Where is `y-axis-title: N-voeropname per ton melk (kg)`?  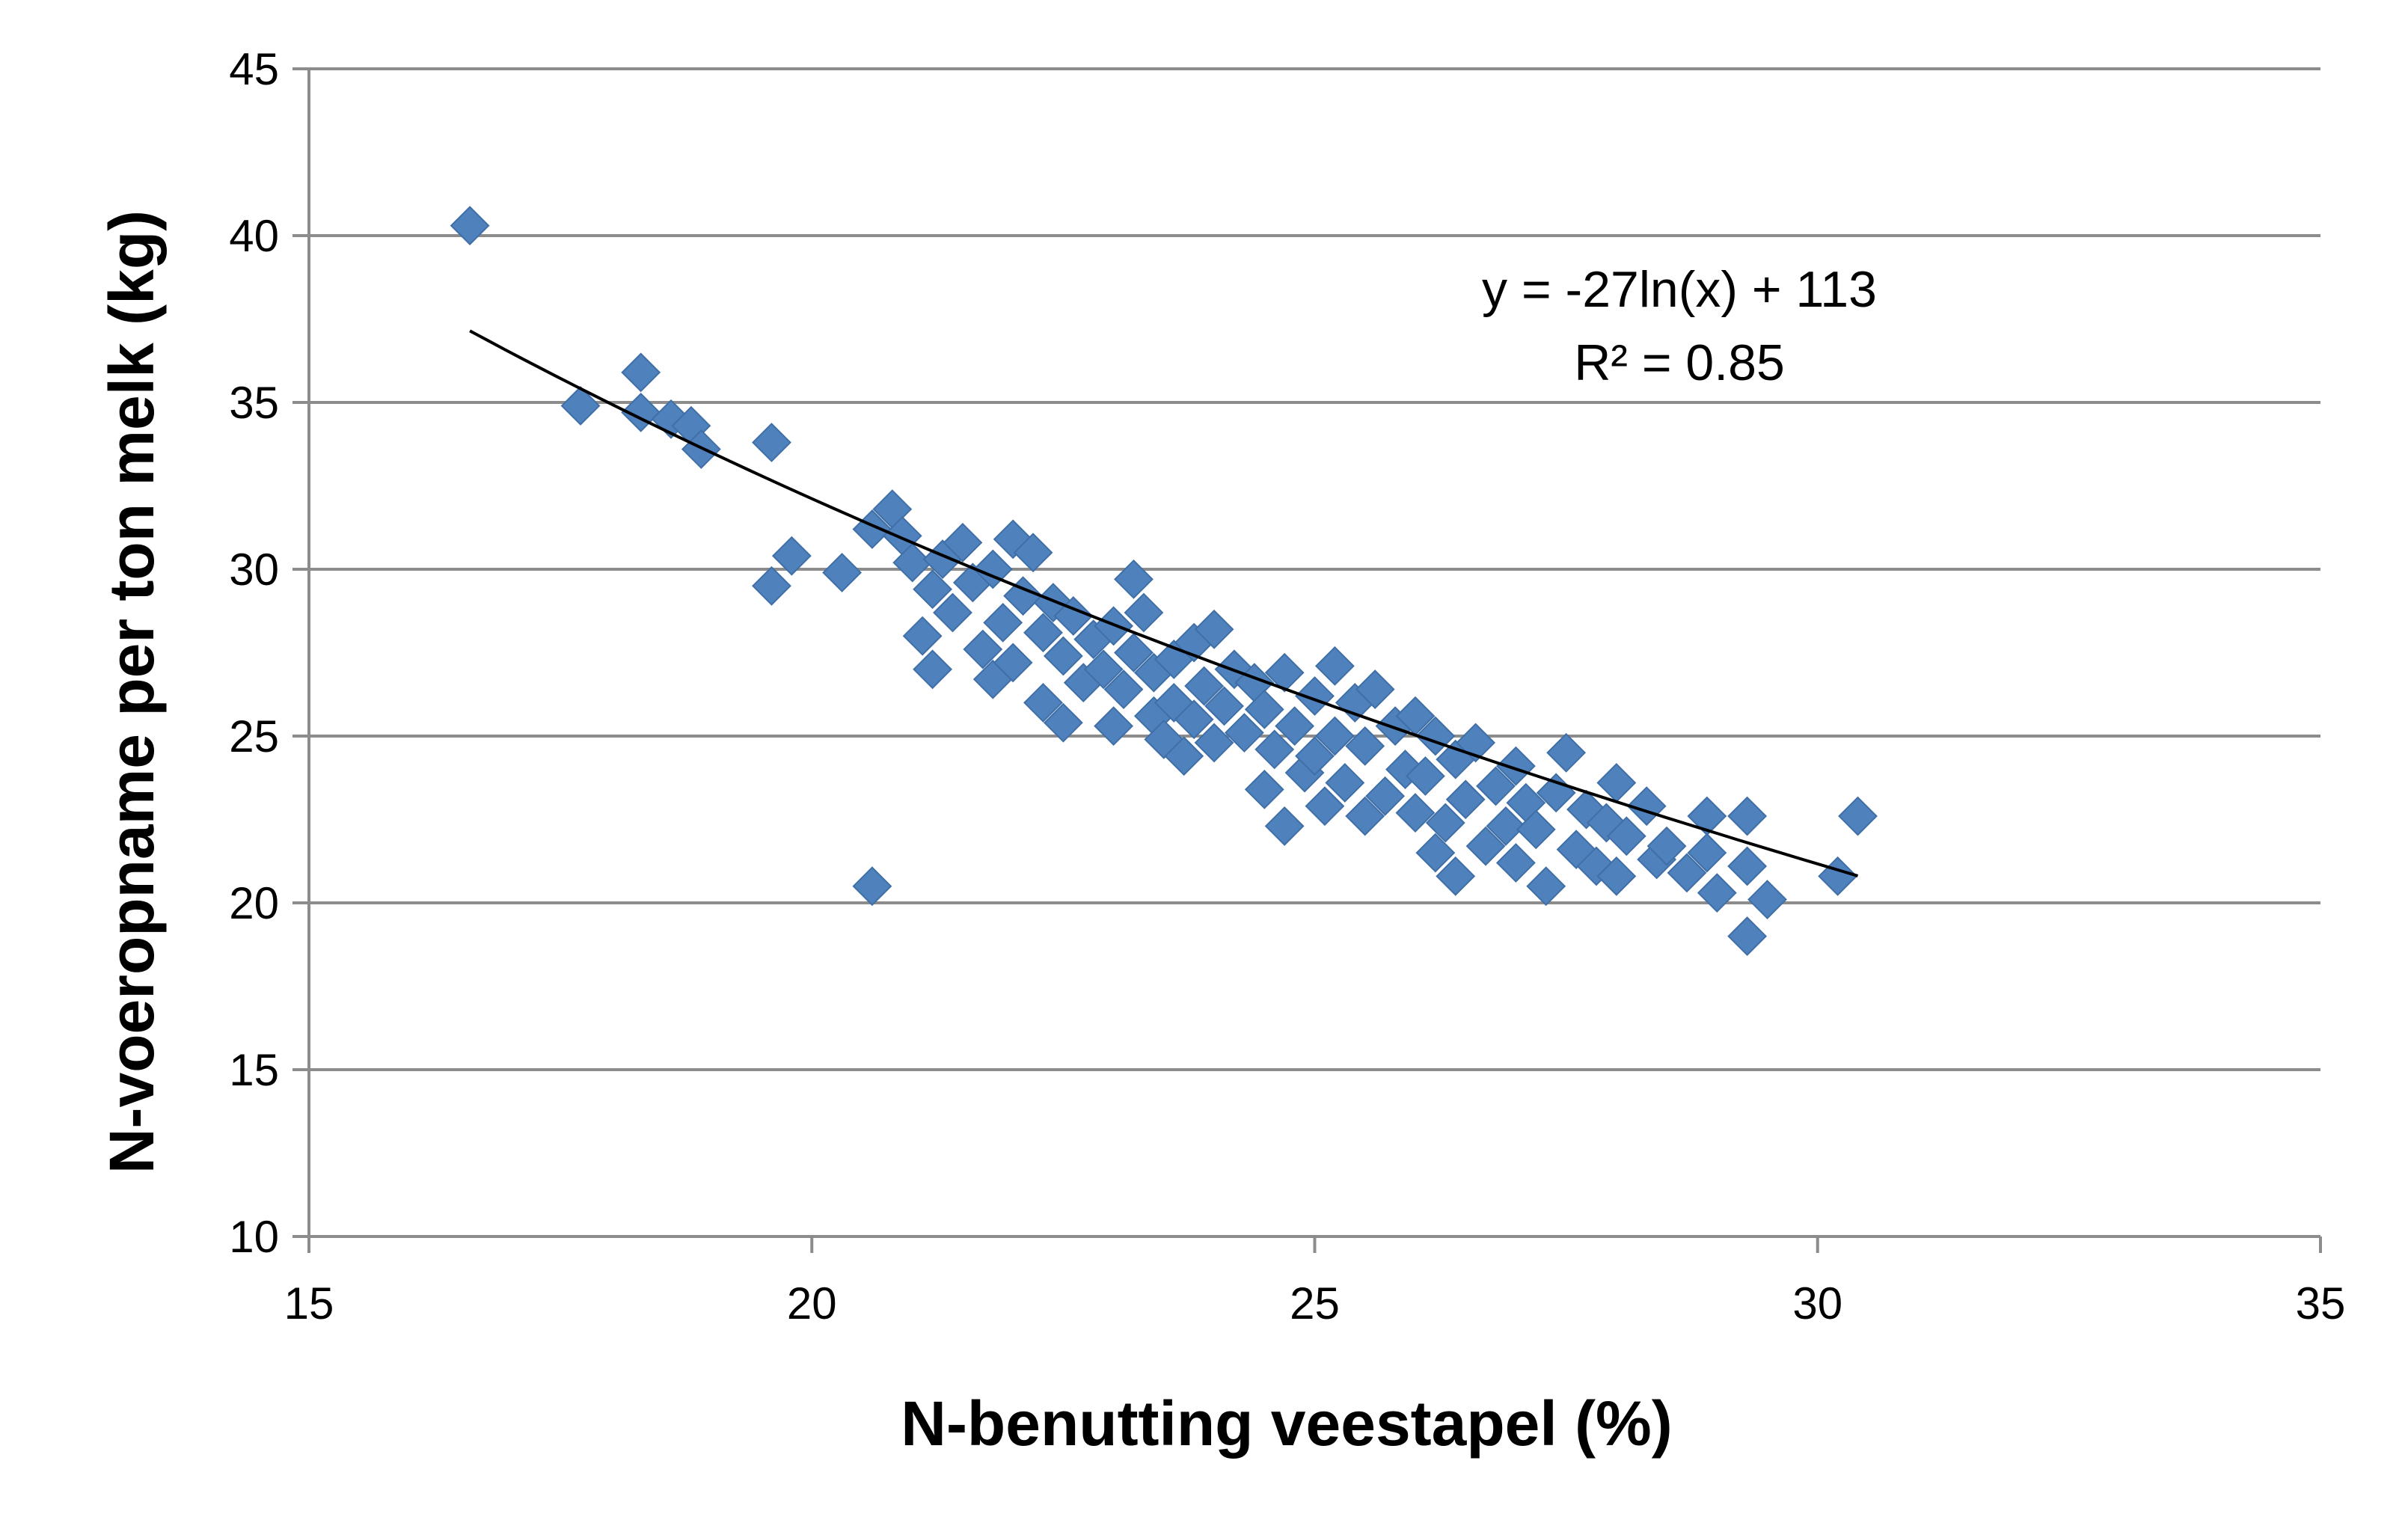 y-axis-title: N-voeropname per ton melk (kg) is located at coordinates (131, 692).